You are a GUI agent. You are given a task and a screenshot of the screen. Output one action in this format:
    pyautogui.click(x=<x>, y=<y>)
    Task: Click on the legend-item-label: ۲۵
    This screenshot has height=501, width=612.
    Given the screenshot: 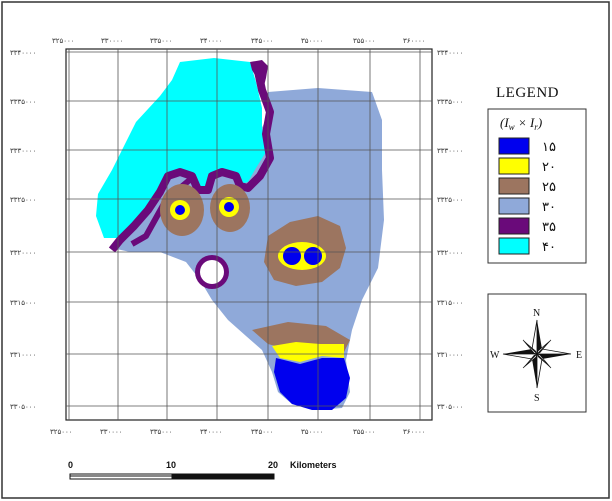 What is the action you would take?
    pyautogui.click(x=549, y=187)
    